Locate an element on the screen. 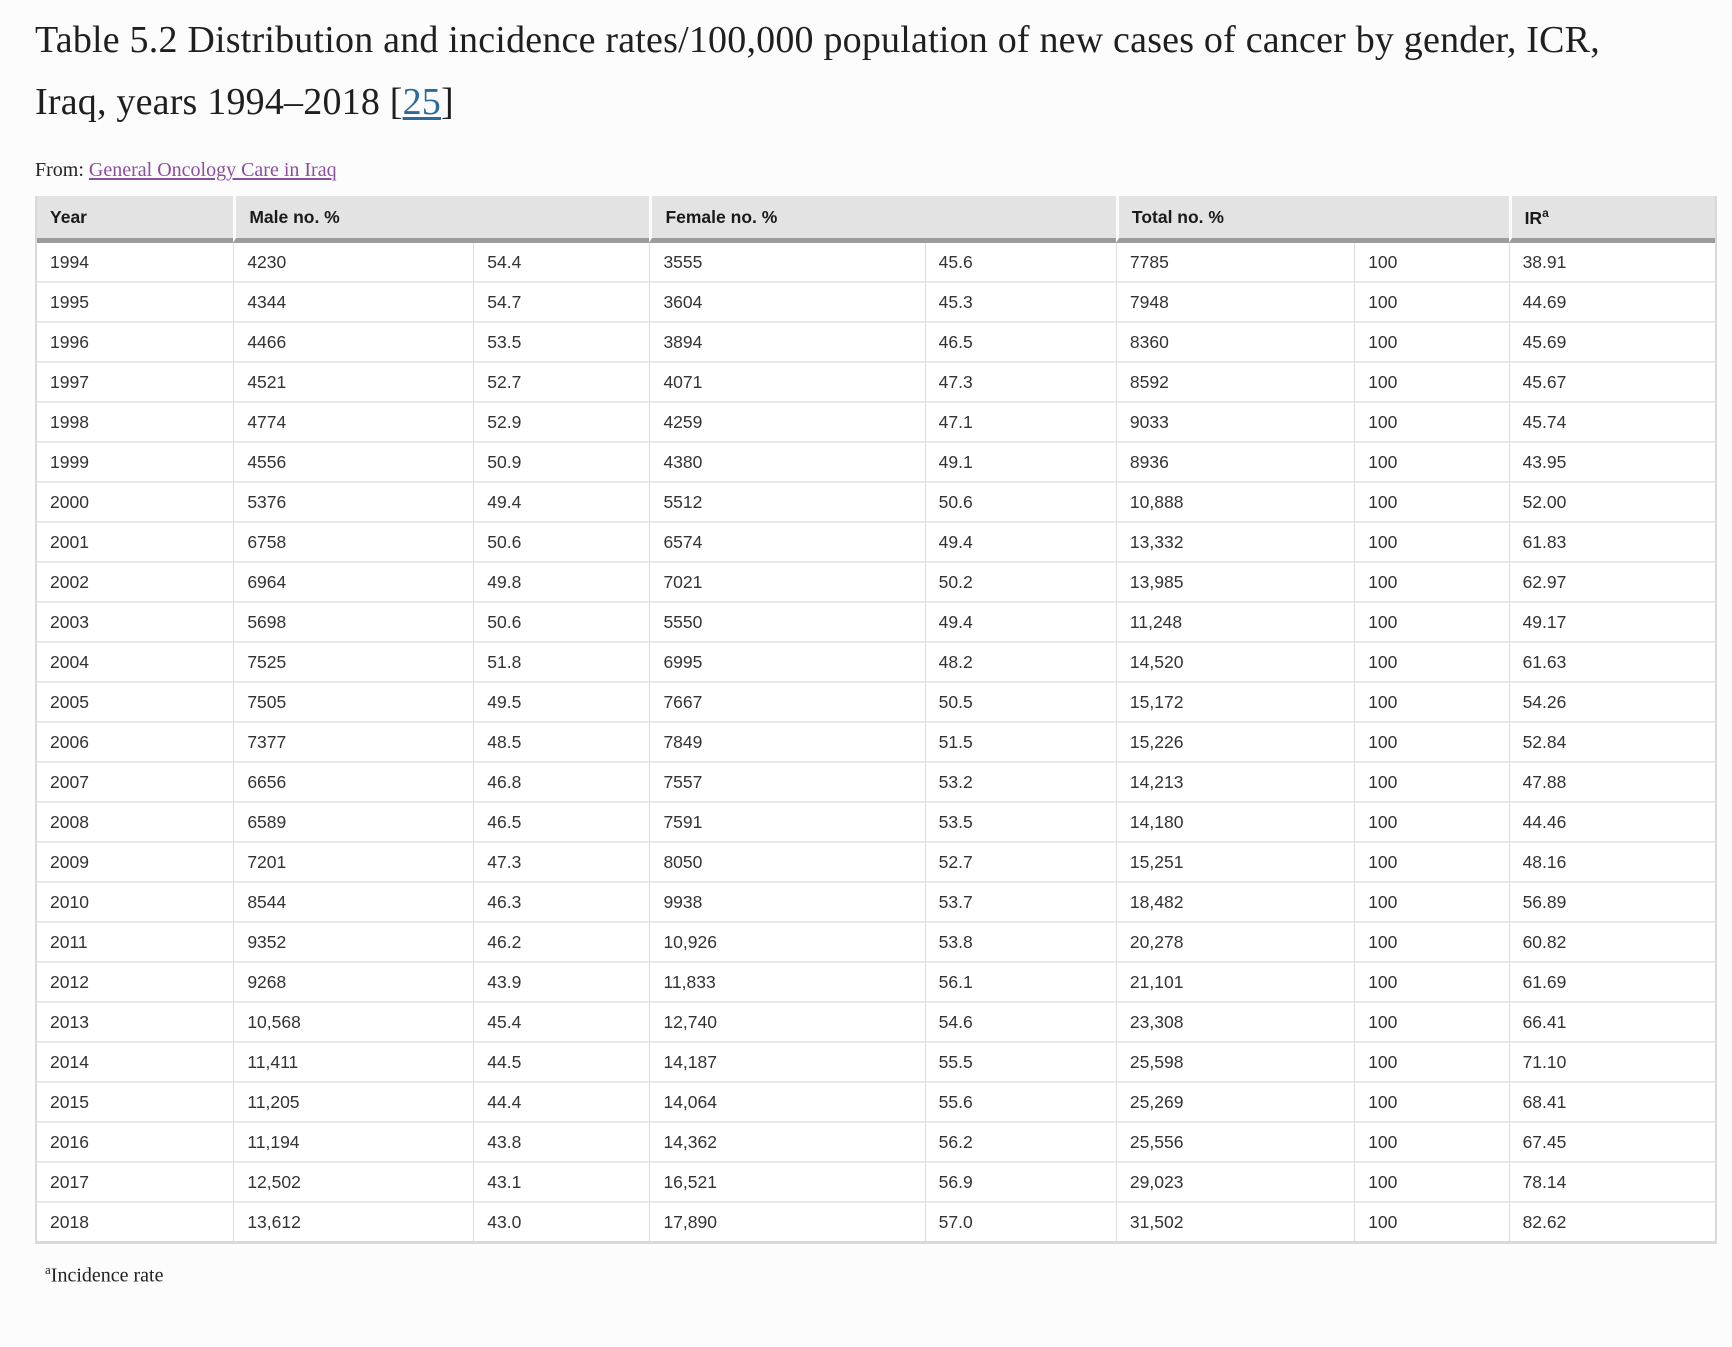 This screenshot has width=1732, height=1347. table-cell-female_no: 16,521 is located at coordinates (787, 1180).